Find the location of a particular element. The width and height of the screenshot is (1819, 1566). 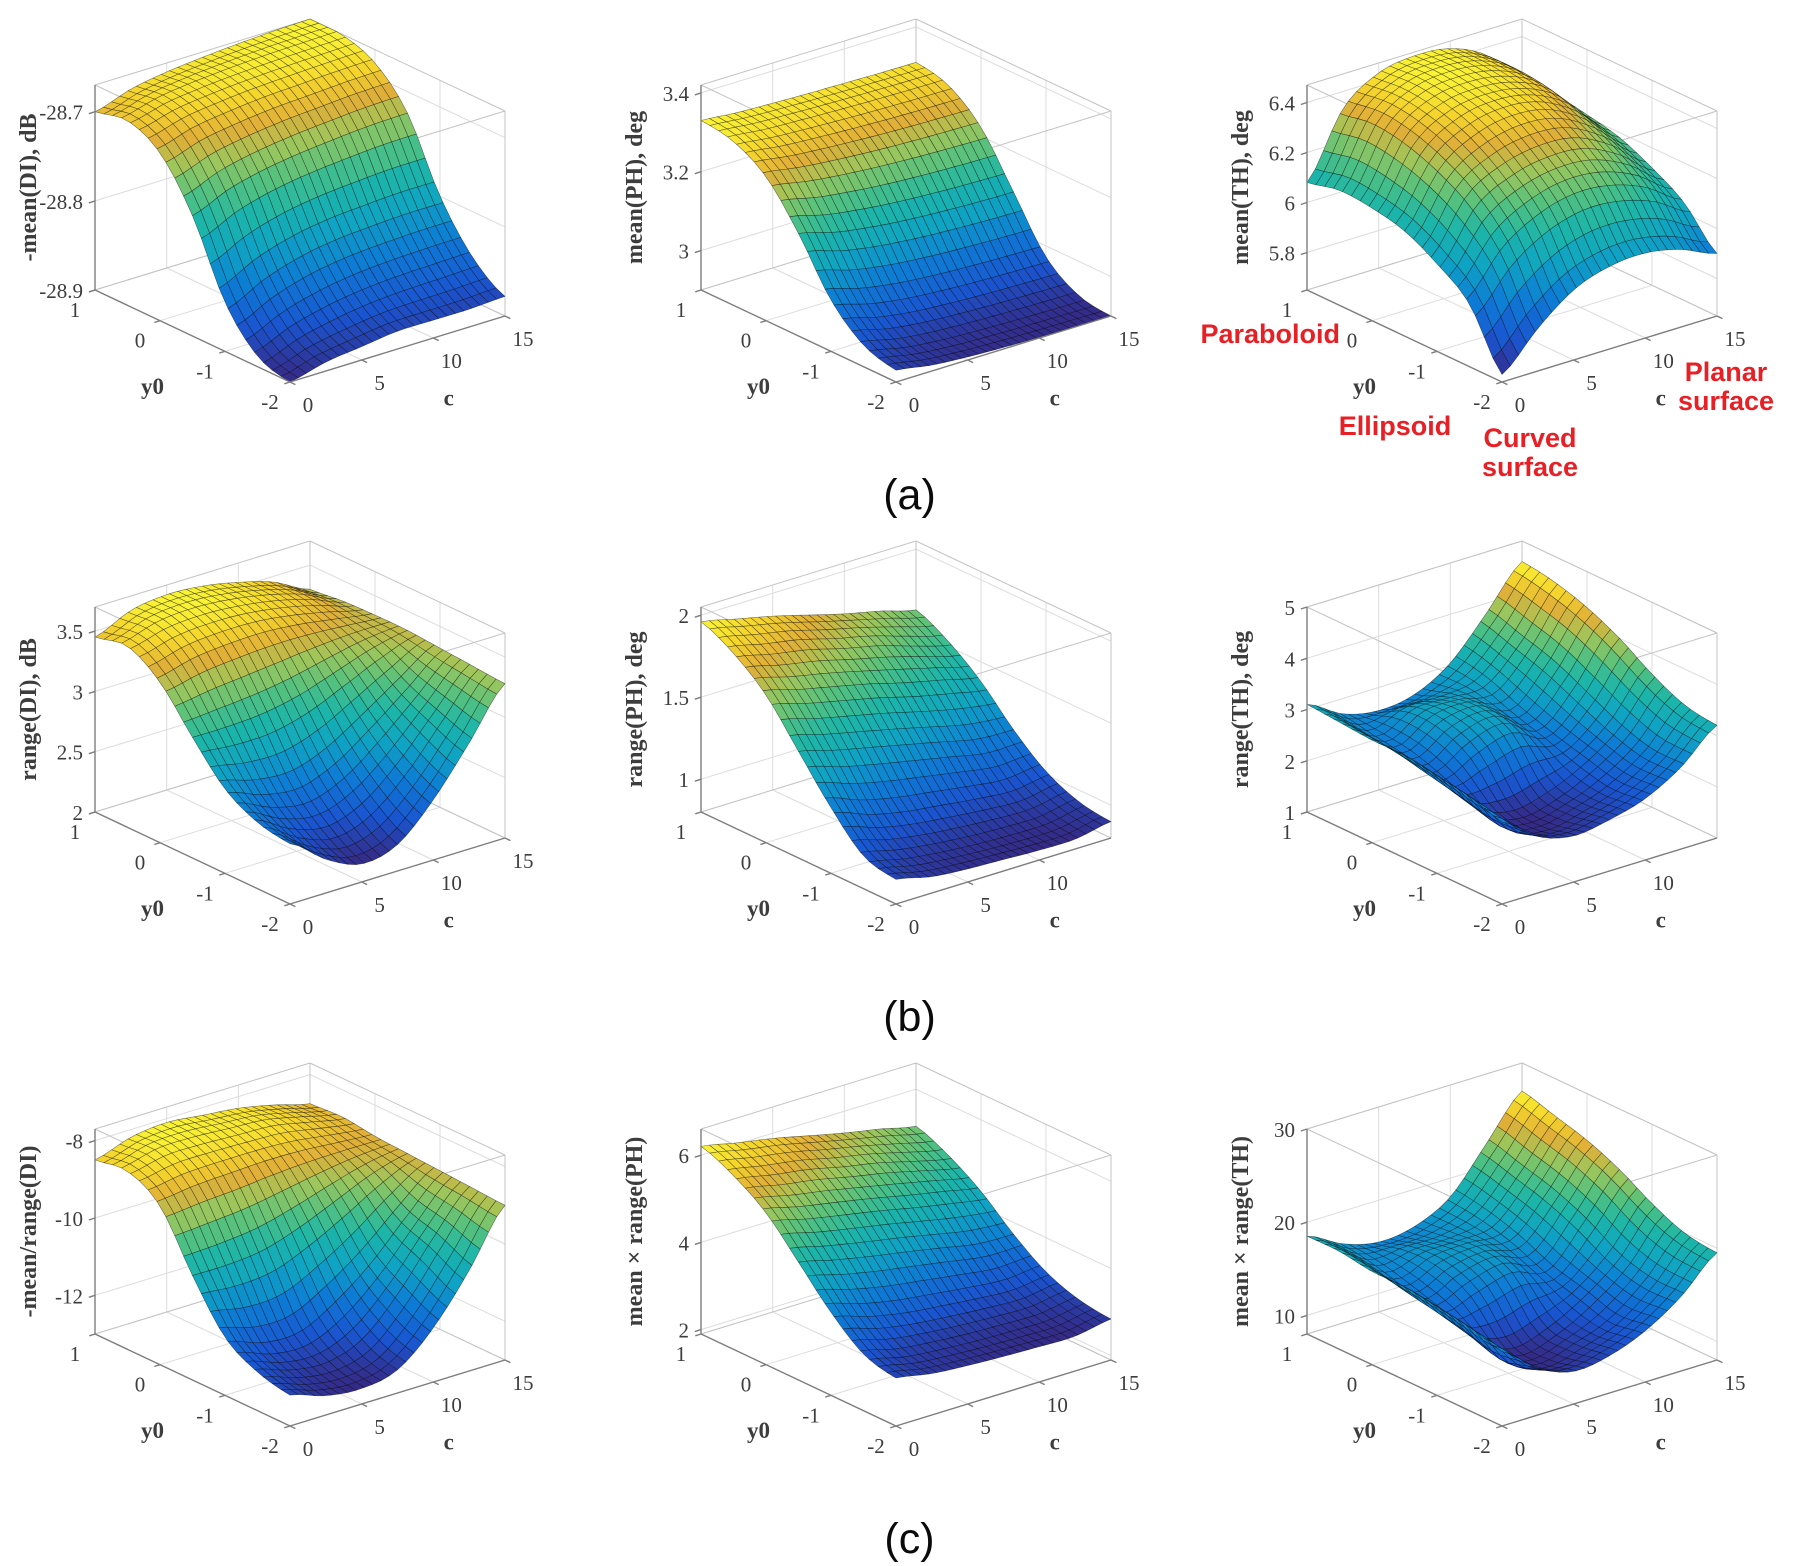

z-tick-label: 30 is located at coordinates (1284, 1130).